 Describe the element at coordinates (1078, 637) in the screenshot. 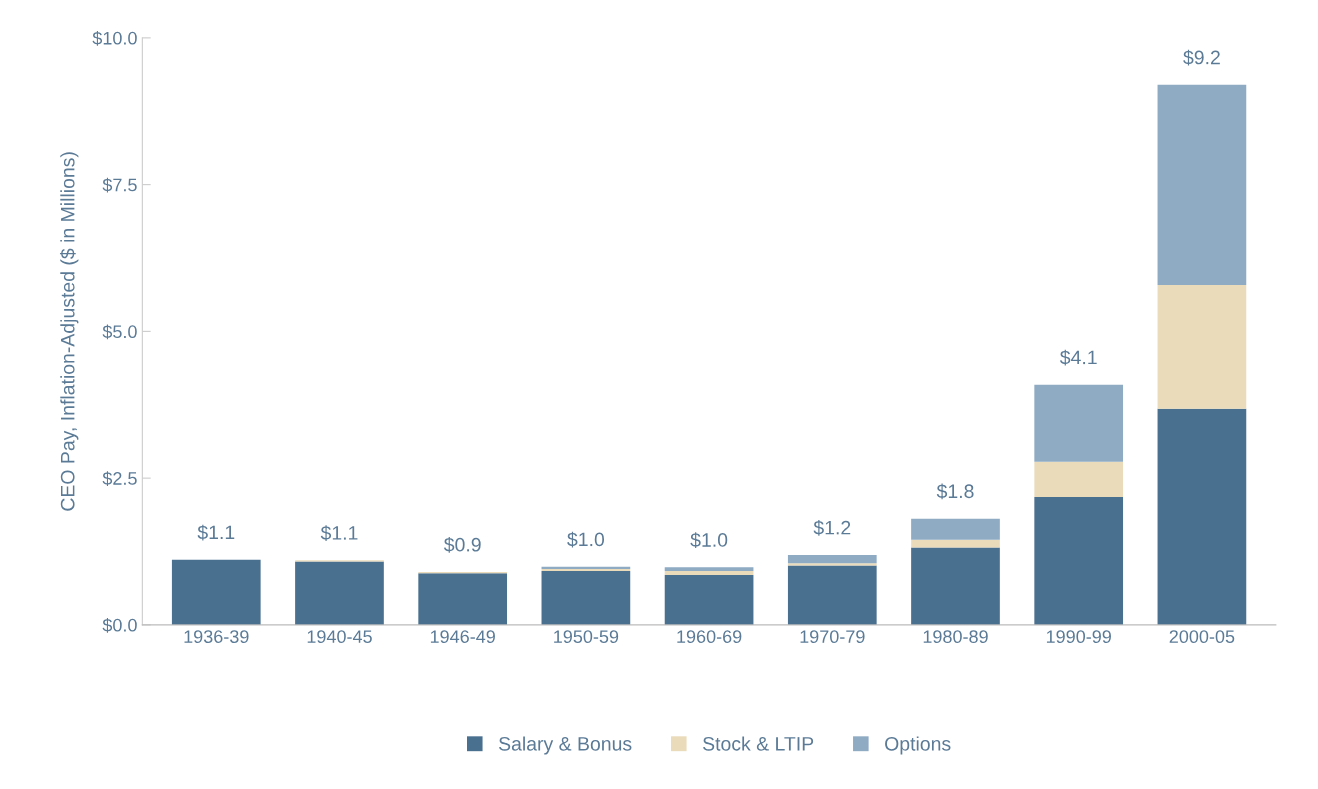

I see `x-tick-label: 1990-99` at that location.